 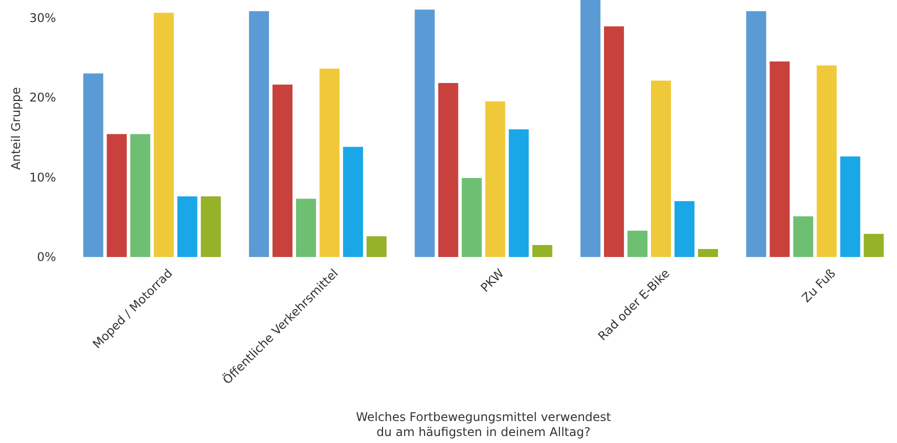 I want to click on x-axis-title: Welches Fortbewegungsmittel verwendest du am häufigsten in deinem Alltag?, so click(x=484, y=424).